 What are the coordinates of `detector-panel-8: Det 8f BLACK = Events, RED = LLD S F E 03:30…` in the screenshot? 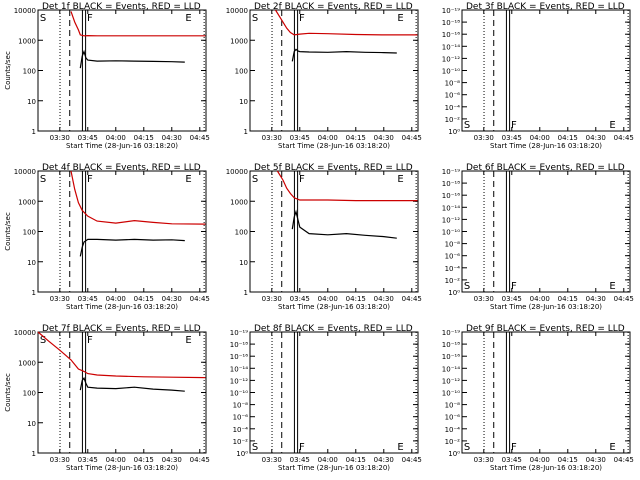 It's located at (326, 398).